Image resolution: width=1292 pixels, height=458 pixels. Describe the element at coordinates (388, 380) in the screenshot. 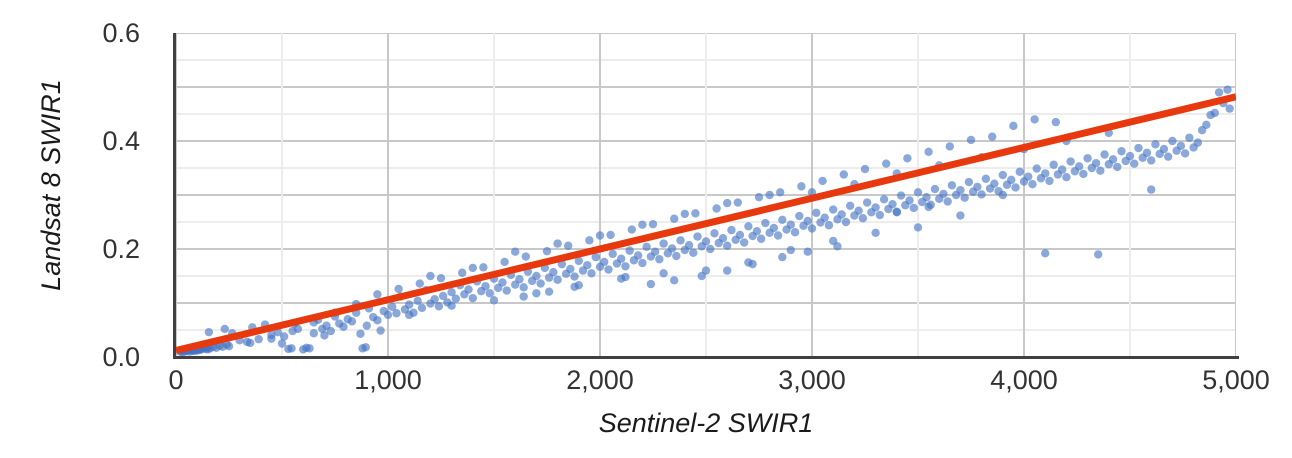

I see `x-tick-label: 1,000` at that location.